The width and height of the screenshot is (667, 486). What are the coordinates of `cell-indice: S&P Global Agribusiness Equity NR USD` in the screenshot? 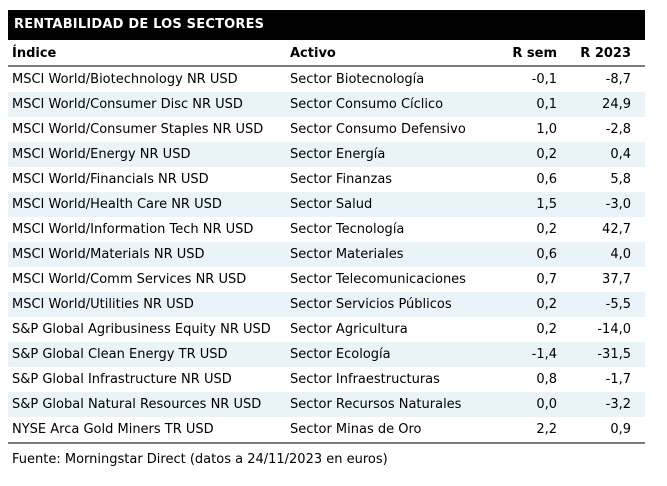 It's located at (141, 329).